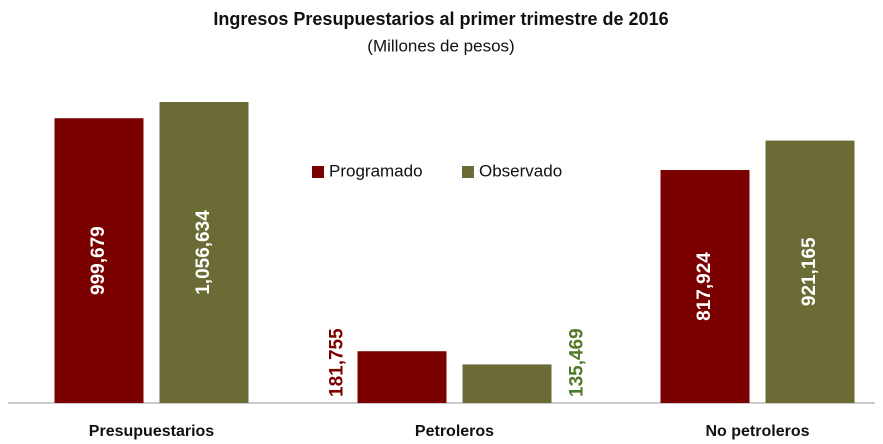 The height and width of the screenshot is (444, 883). Describe the element at coordinates (757, 431) in the screenshot. I see `x-tick-label: No petroleros` at that location.